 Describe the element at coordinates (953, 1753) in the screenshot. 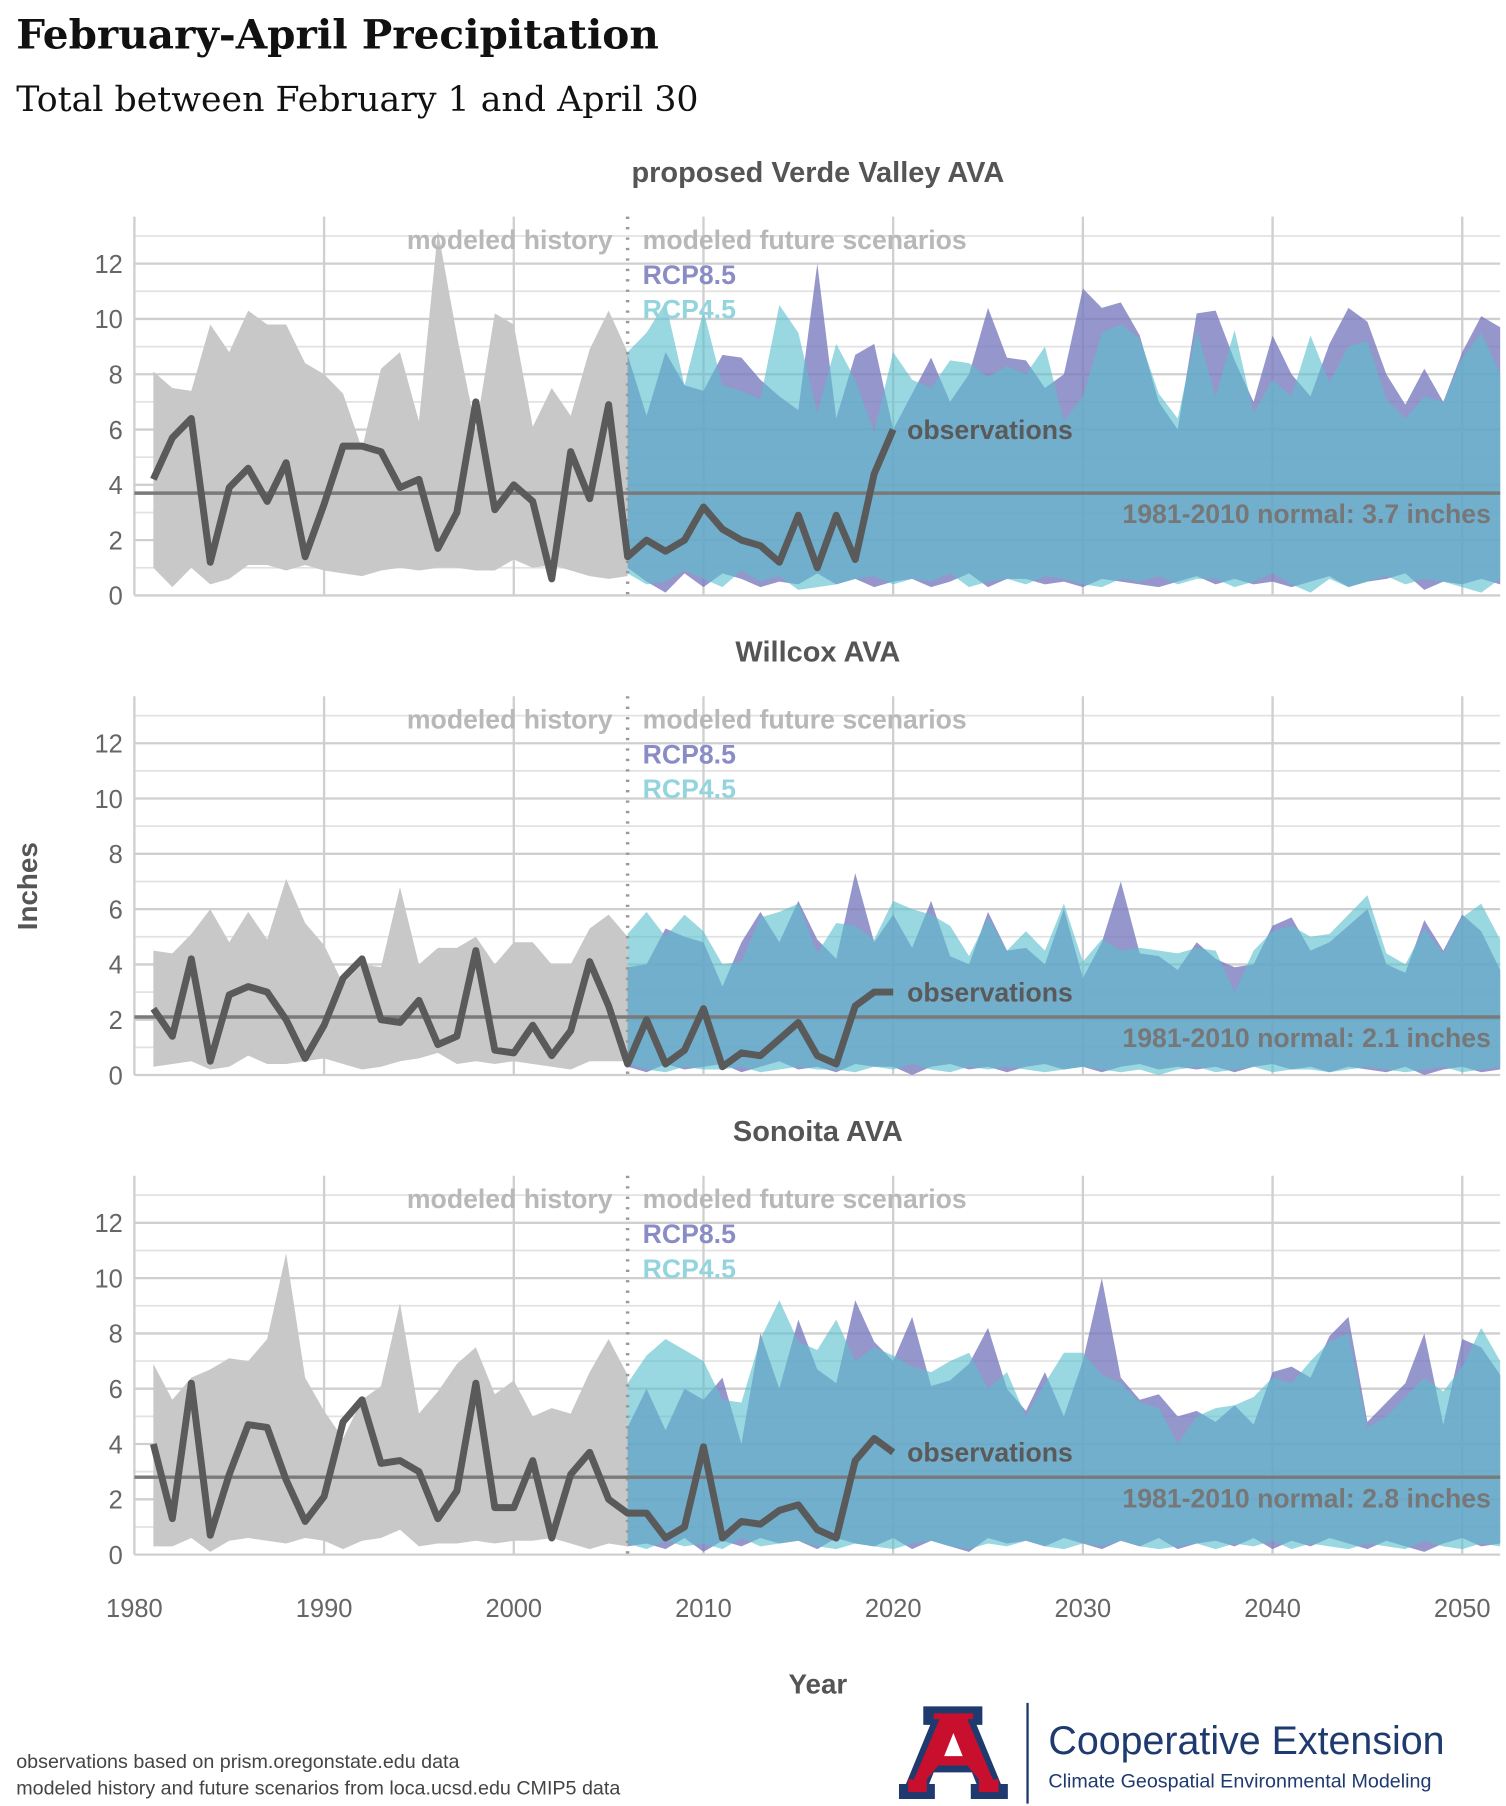

I see `logo-mark` at that location.